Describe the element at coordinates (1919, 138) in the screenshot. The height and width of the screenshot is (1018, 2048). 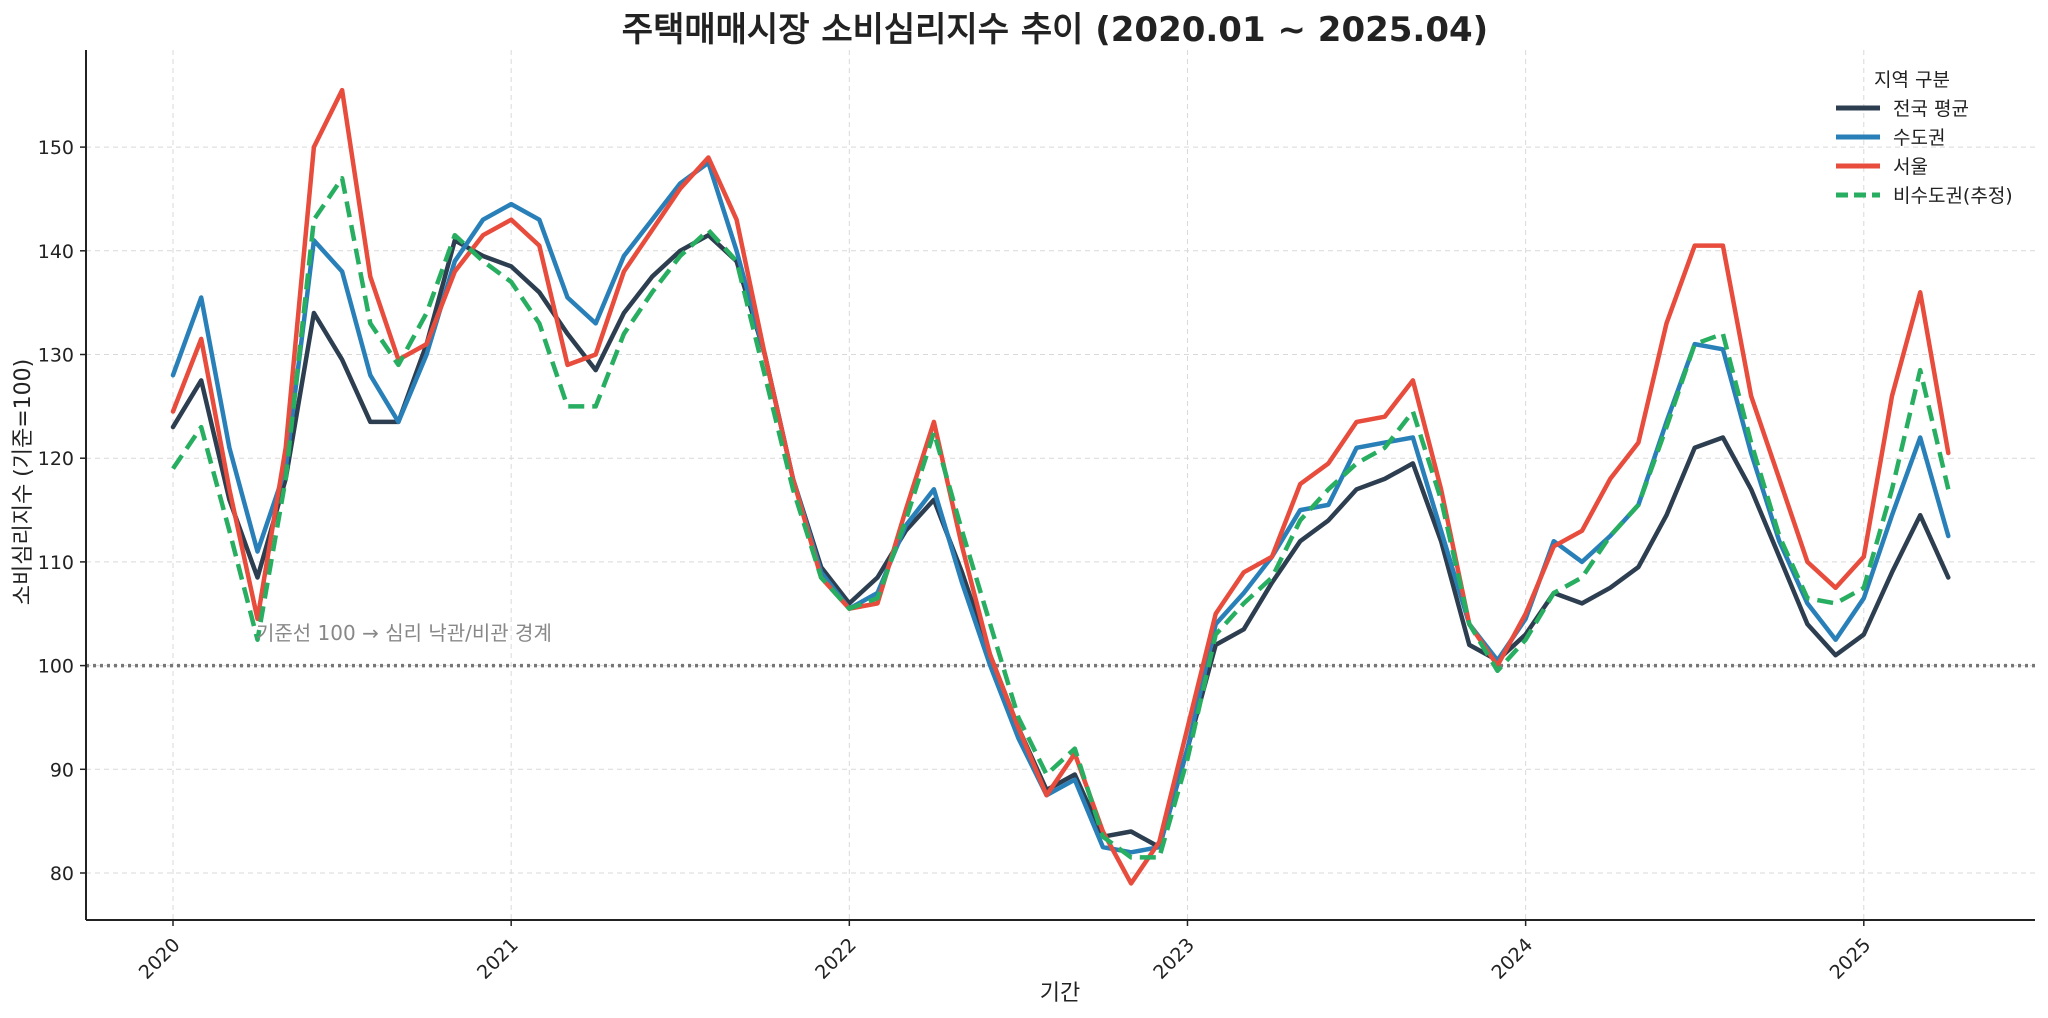
I see `legend-label: 수도권` at that location.